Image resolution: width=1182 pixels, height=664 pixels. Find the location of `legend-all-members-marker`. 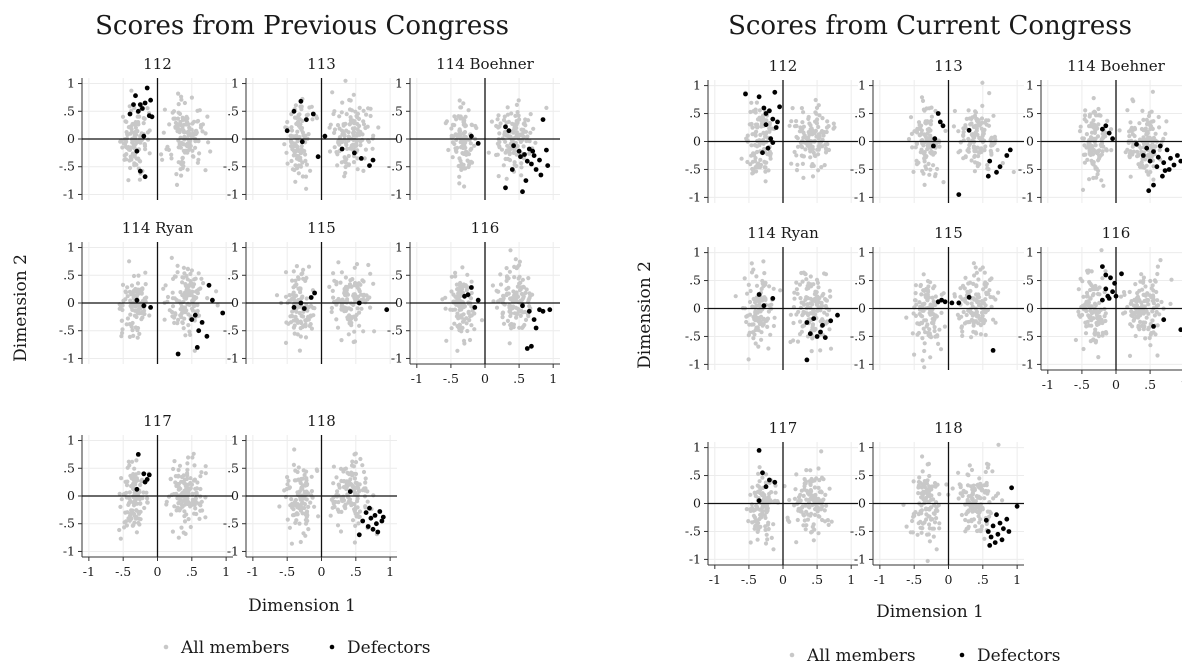

legend-all-members-marker is located at coordinates (166, 647).